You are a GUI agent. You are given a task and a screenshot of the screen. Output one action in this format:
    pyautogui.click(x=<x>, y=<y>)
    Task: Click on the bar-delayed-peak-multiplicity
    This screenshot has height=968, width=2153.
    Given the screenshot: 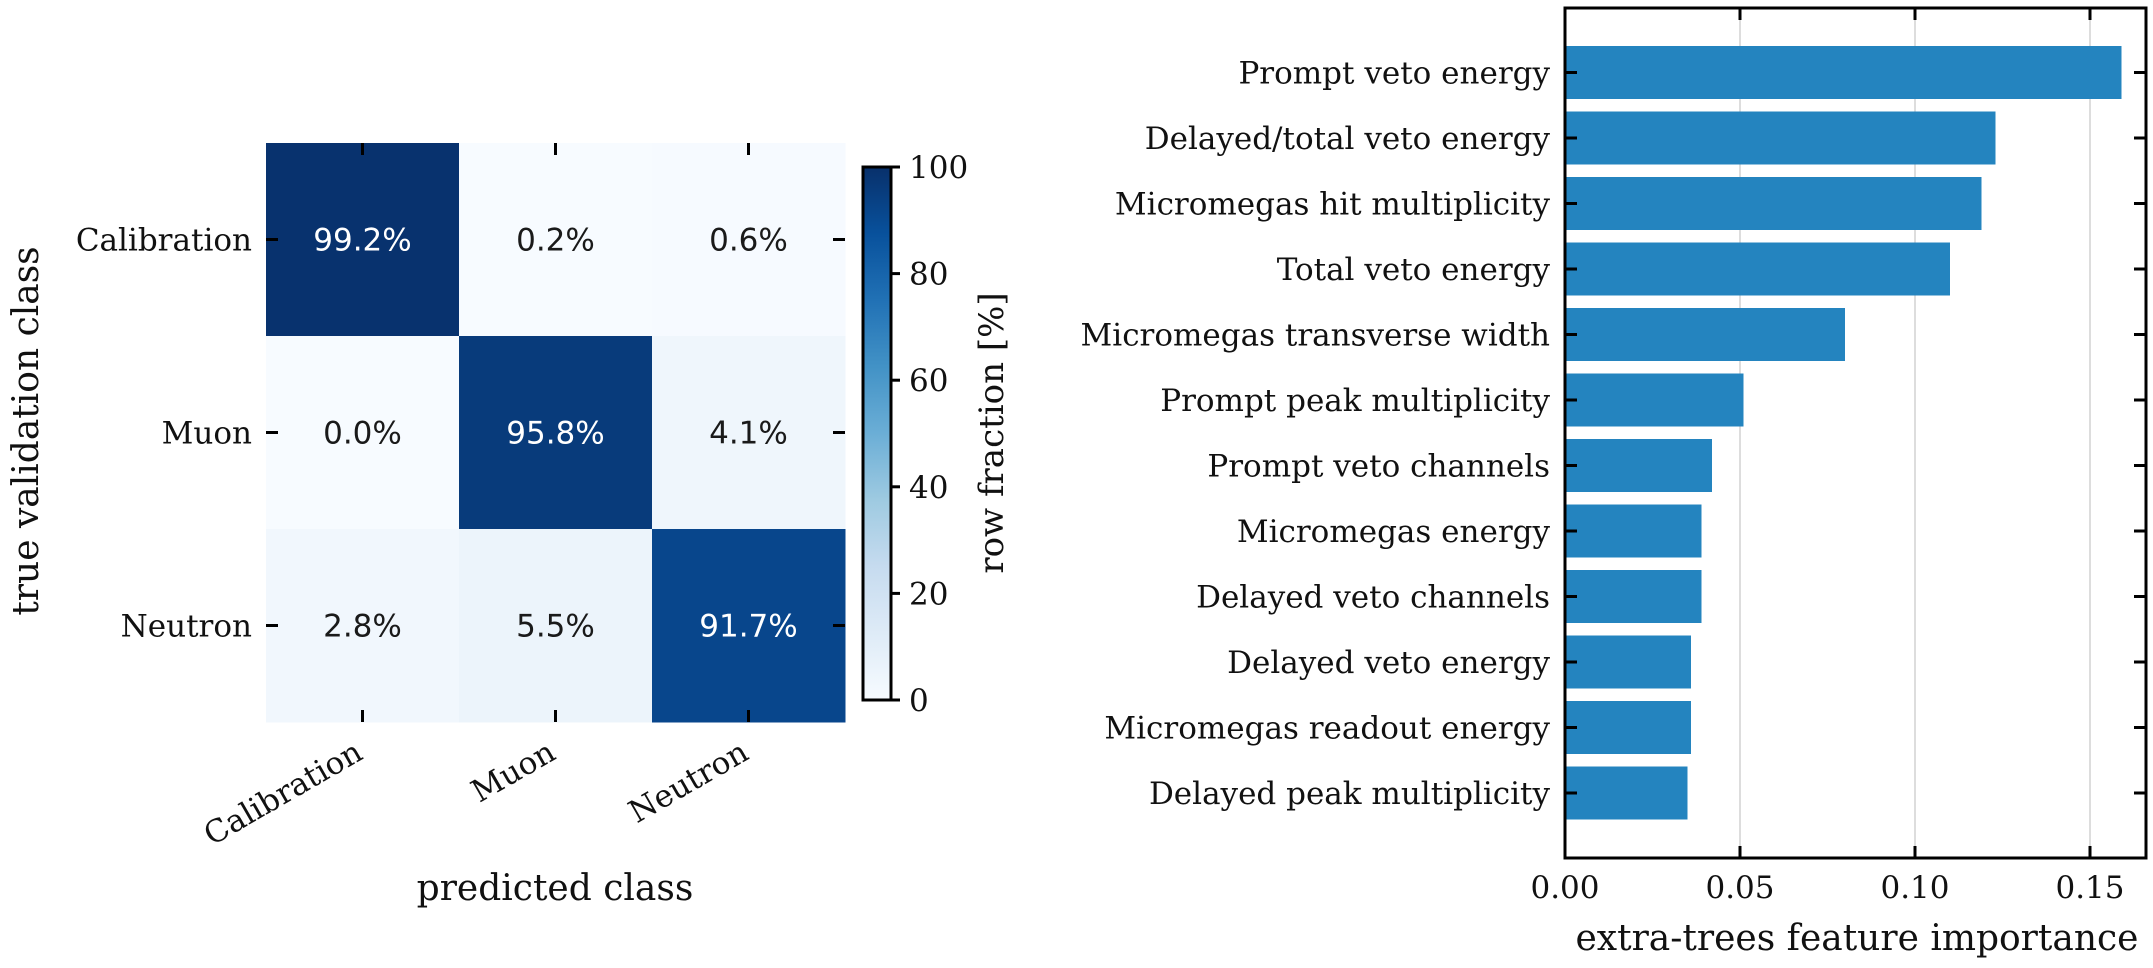 What is the action you would take?
    pyautogui.click(x=1626, y=793)
    